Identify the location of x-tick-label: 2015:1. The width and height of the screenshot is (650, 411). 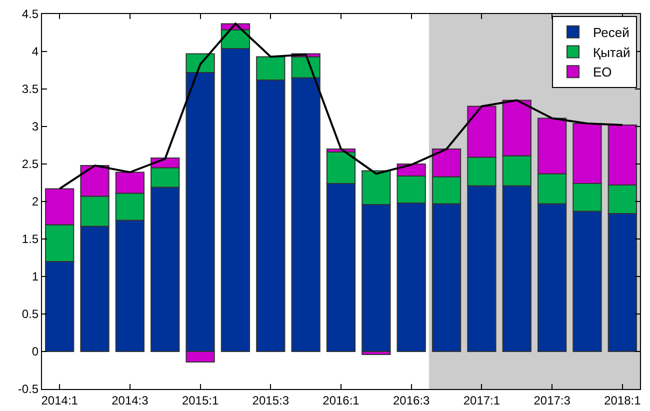
(200, 400).